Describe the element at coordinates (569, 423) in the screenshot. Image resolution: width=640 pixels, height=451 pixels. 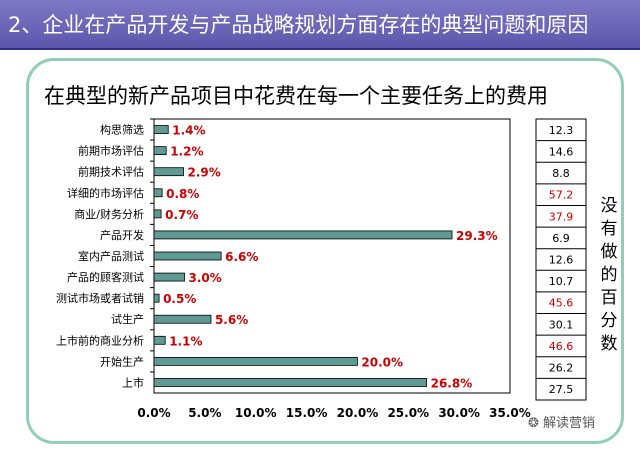
I see `watermark-text: 解读营销` at that location.